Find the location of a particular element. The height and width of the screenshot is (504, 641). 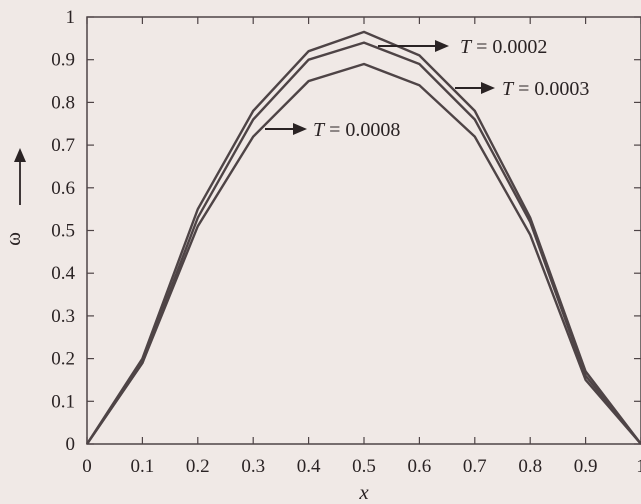

y-tick-label: 0.1 is located at coordinates (63, 401).